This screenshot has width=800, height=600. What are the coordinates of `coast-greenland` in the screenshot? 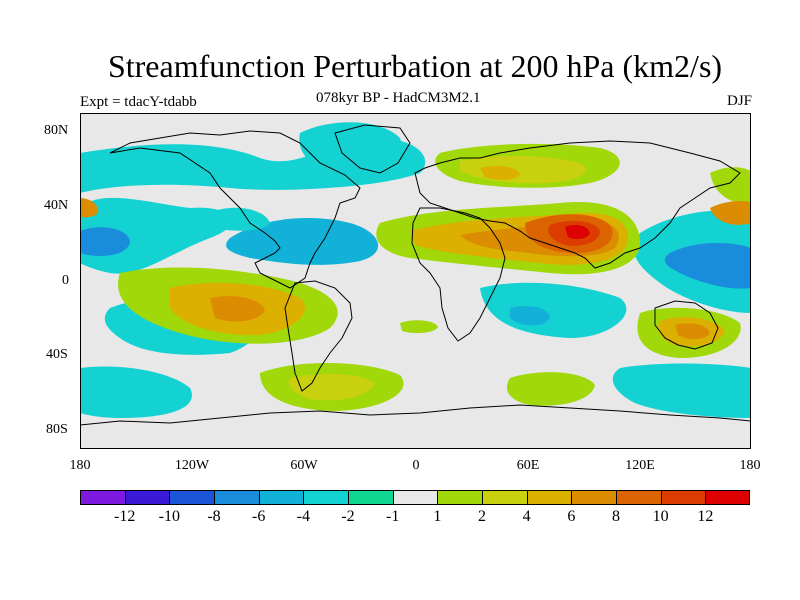 It's located at (372, 149).